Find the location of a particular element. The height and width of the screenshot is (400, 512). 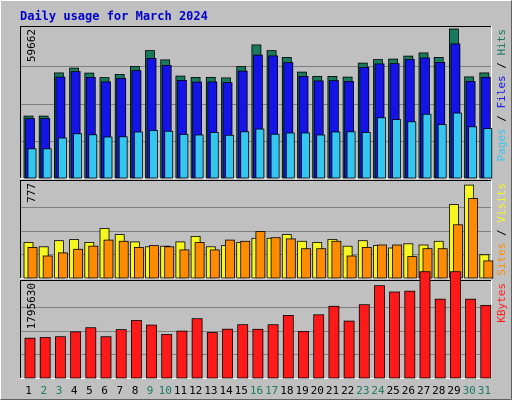

day-label-9: 9 is located at coordinates (150, 390).